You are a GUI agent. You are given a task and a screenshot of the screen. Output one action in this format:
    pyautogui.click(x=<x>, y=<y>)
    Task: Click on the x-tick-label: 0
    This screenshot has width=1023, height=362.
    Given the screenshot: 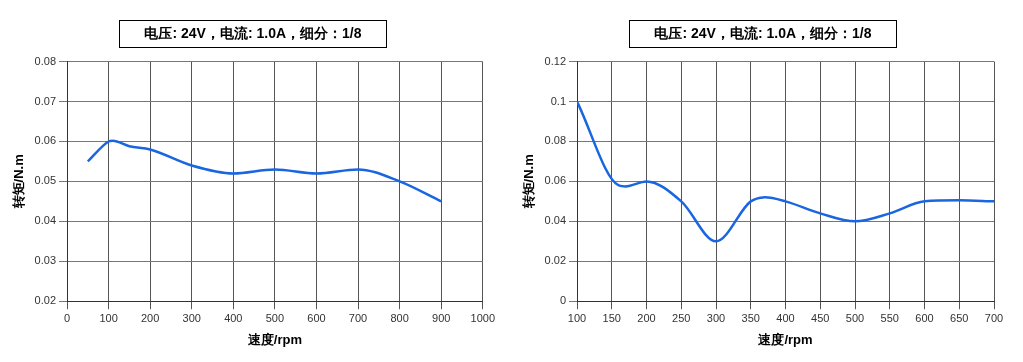 What is the action you would take?
    pyautogui.click(x=67, y=317)
    